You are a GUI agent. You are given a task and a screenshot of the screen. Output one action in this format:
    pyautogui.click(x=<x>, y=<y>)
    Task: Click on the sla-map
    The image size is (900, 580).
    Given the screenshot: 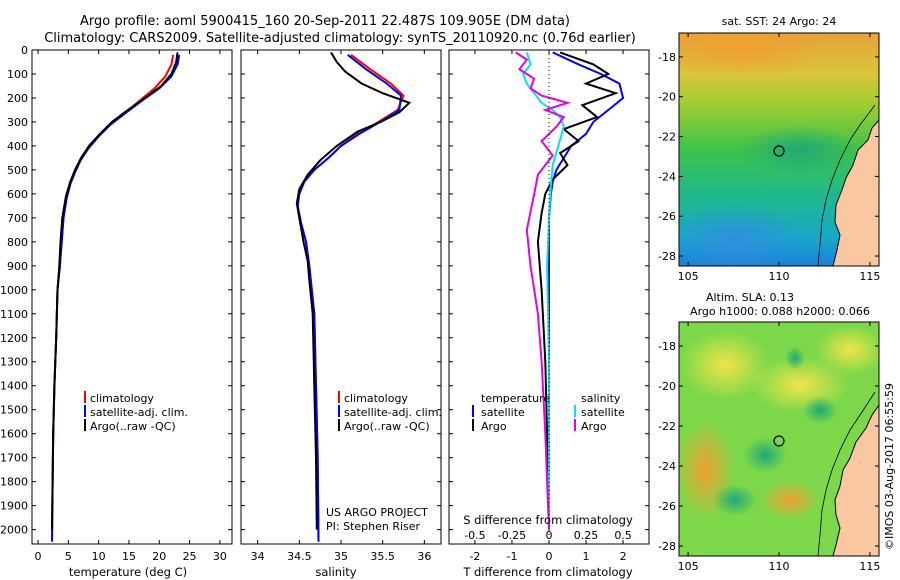 What is the action you would take?
    pyautogui.click(x=779, y=439)
    